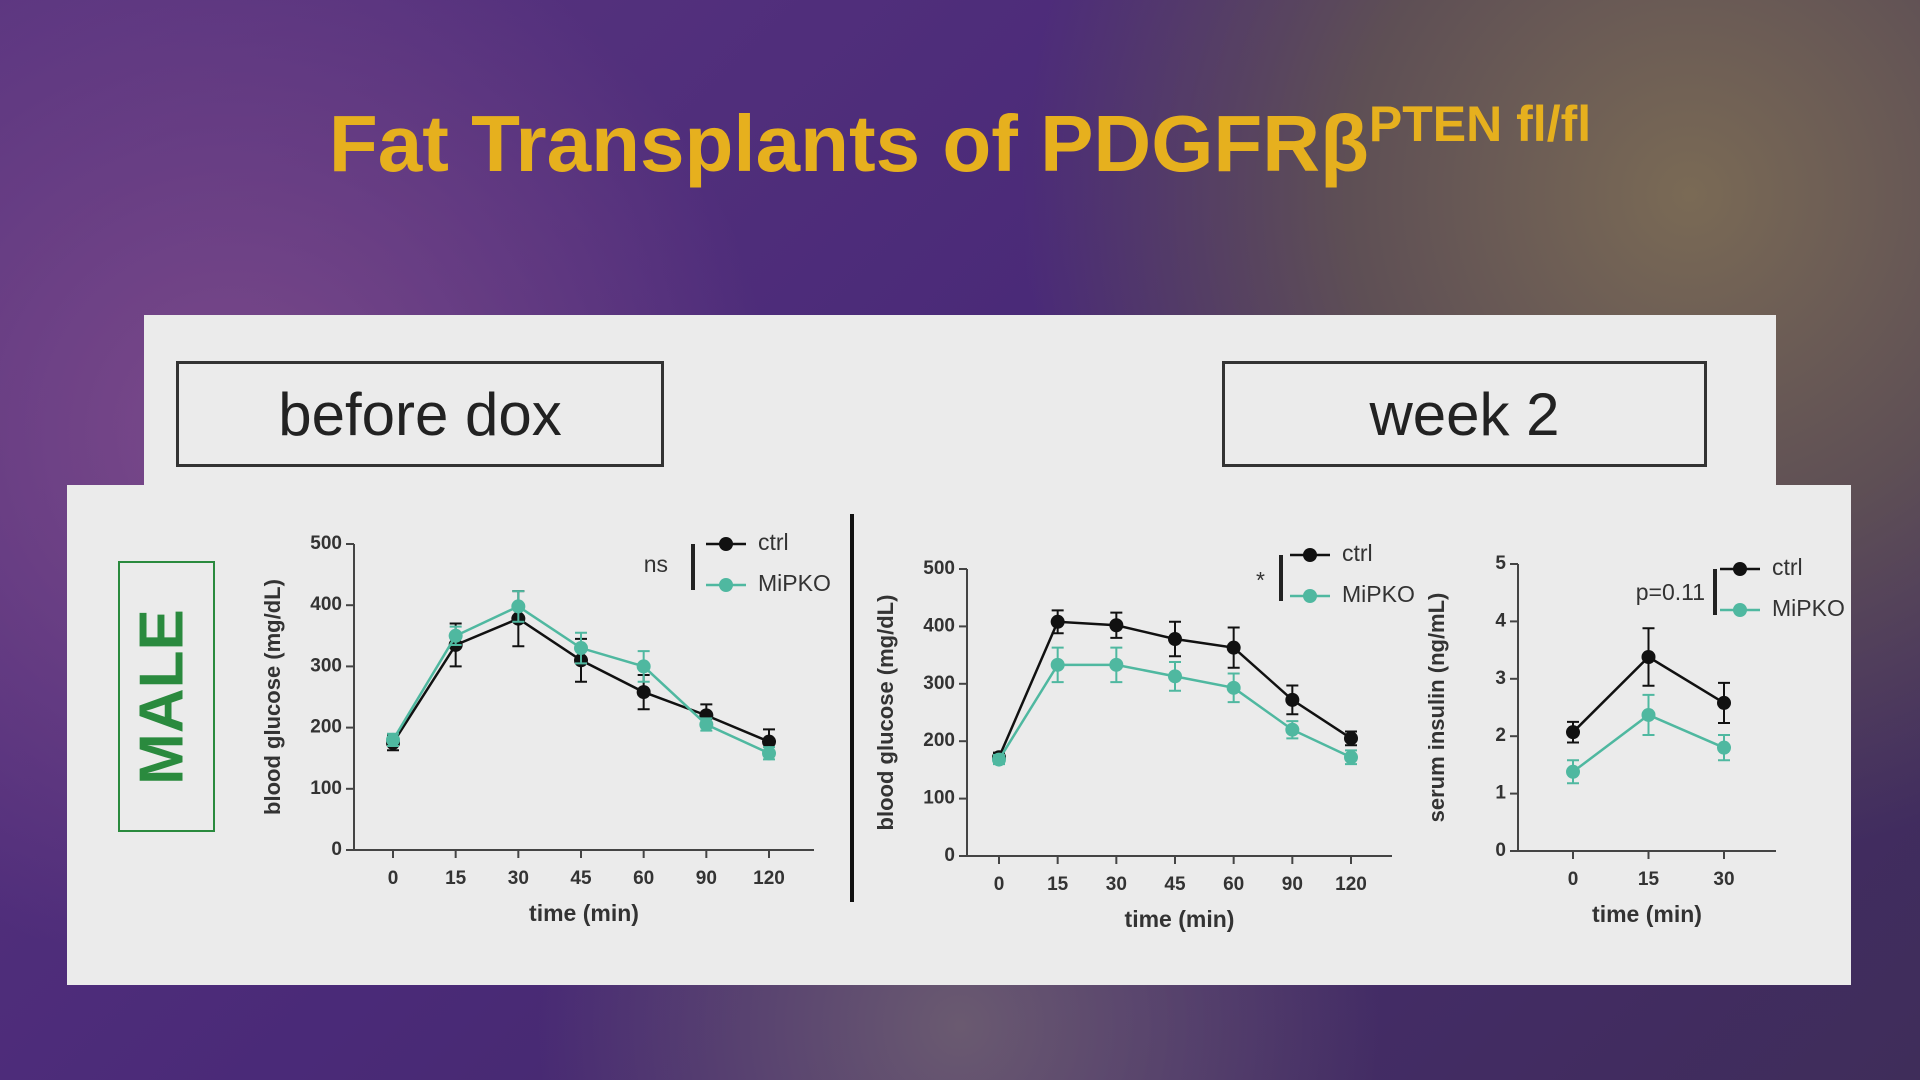  What do you see at coordinates (1260, 580) in the screenshot?
I see `significance-label: *` at bounding box center [1260, 580].